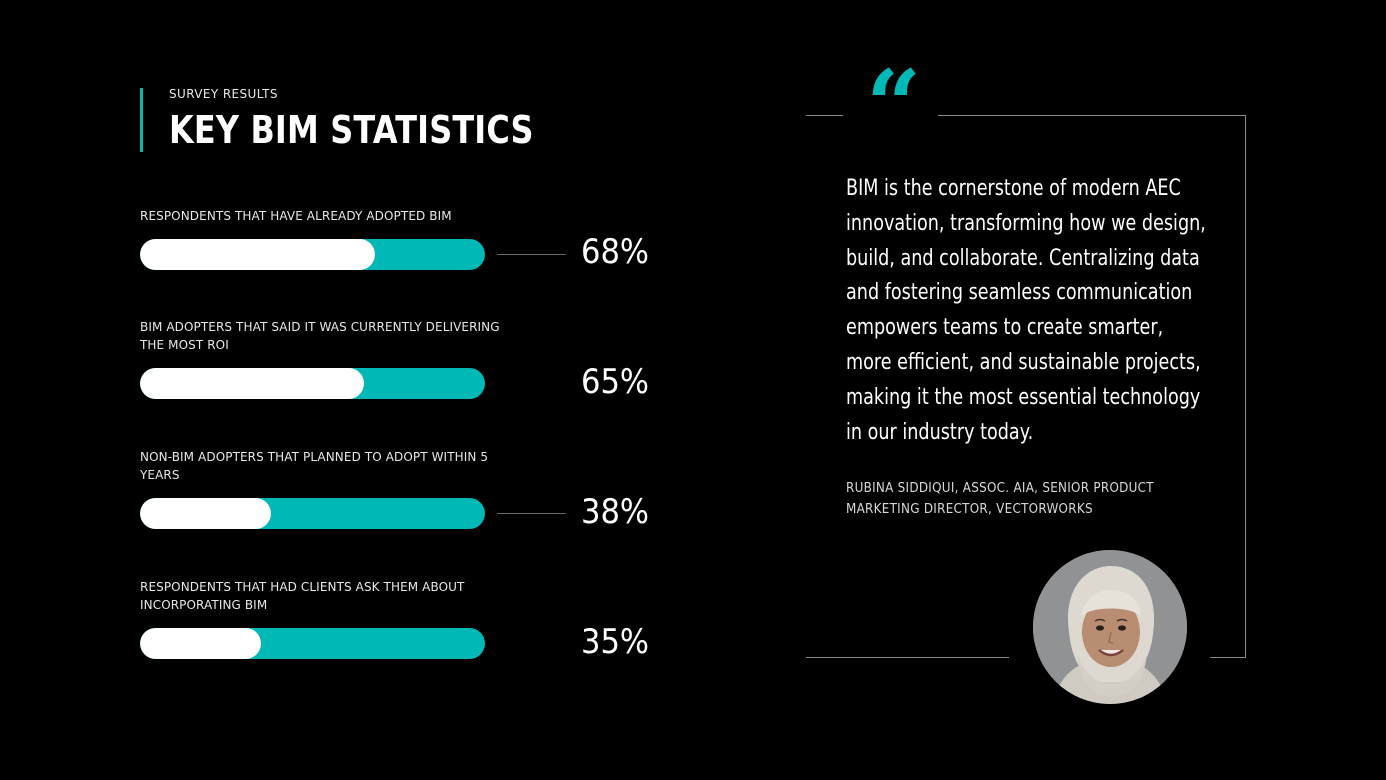  Describe the element at coordinates (615, 642) in the screenshot. I see `stat-value: 35%` at that location.